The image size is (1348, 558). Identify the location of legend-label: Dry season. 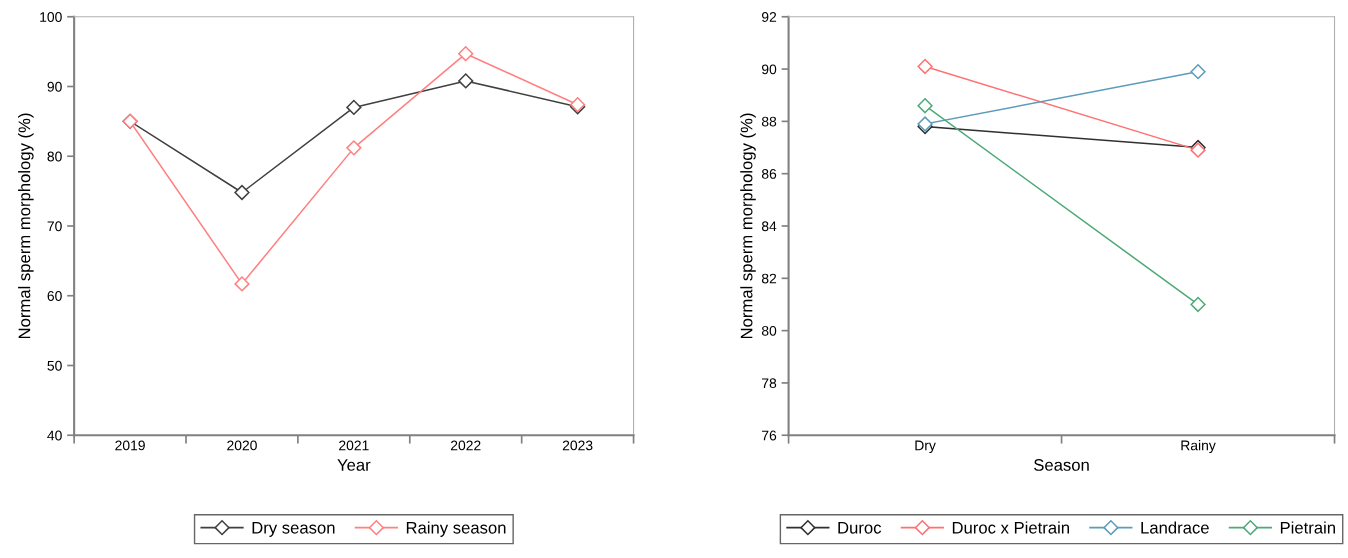
(293, 529).